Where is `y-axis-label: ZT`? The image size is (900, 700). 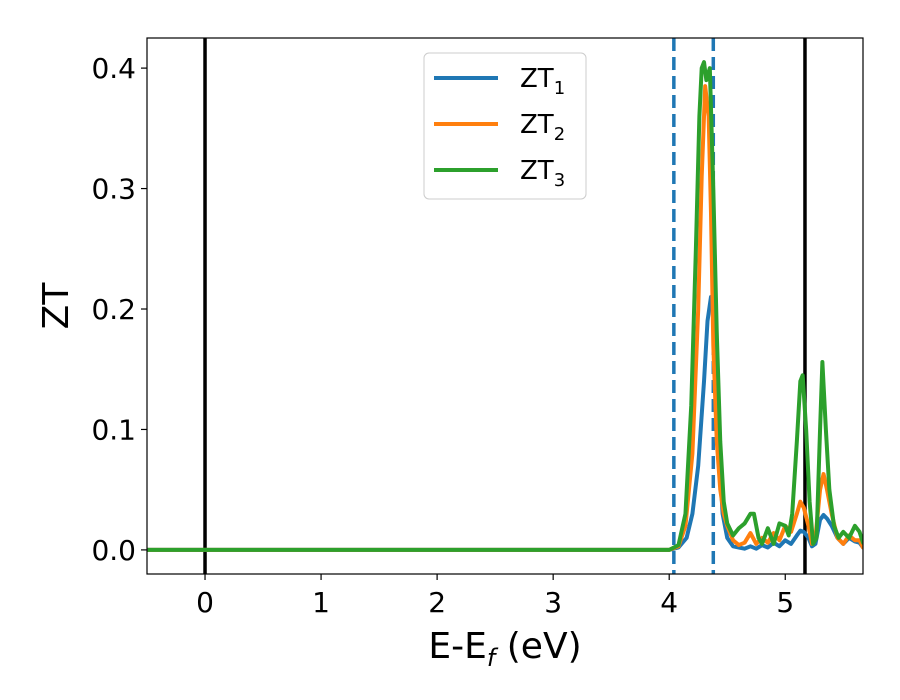 y-axis-label: ZT is located at coordinates (56, 306).